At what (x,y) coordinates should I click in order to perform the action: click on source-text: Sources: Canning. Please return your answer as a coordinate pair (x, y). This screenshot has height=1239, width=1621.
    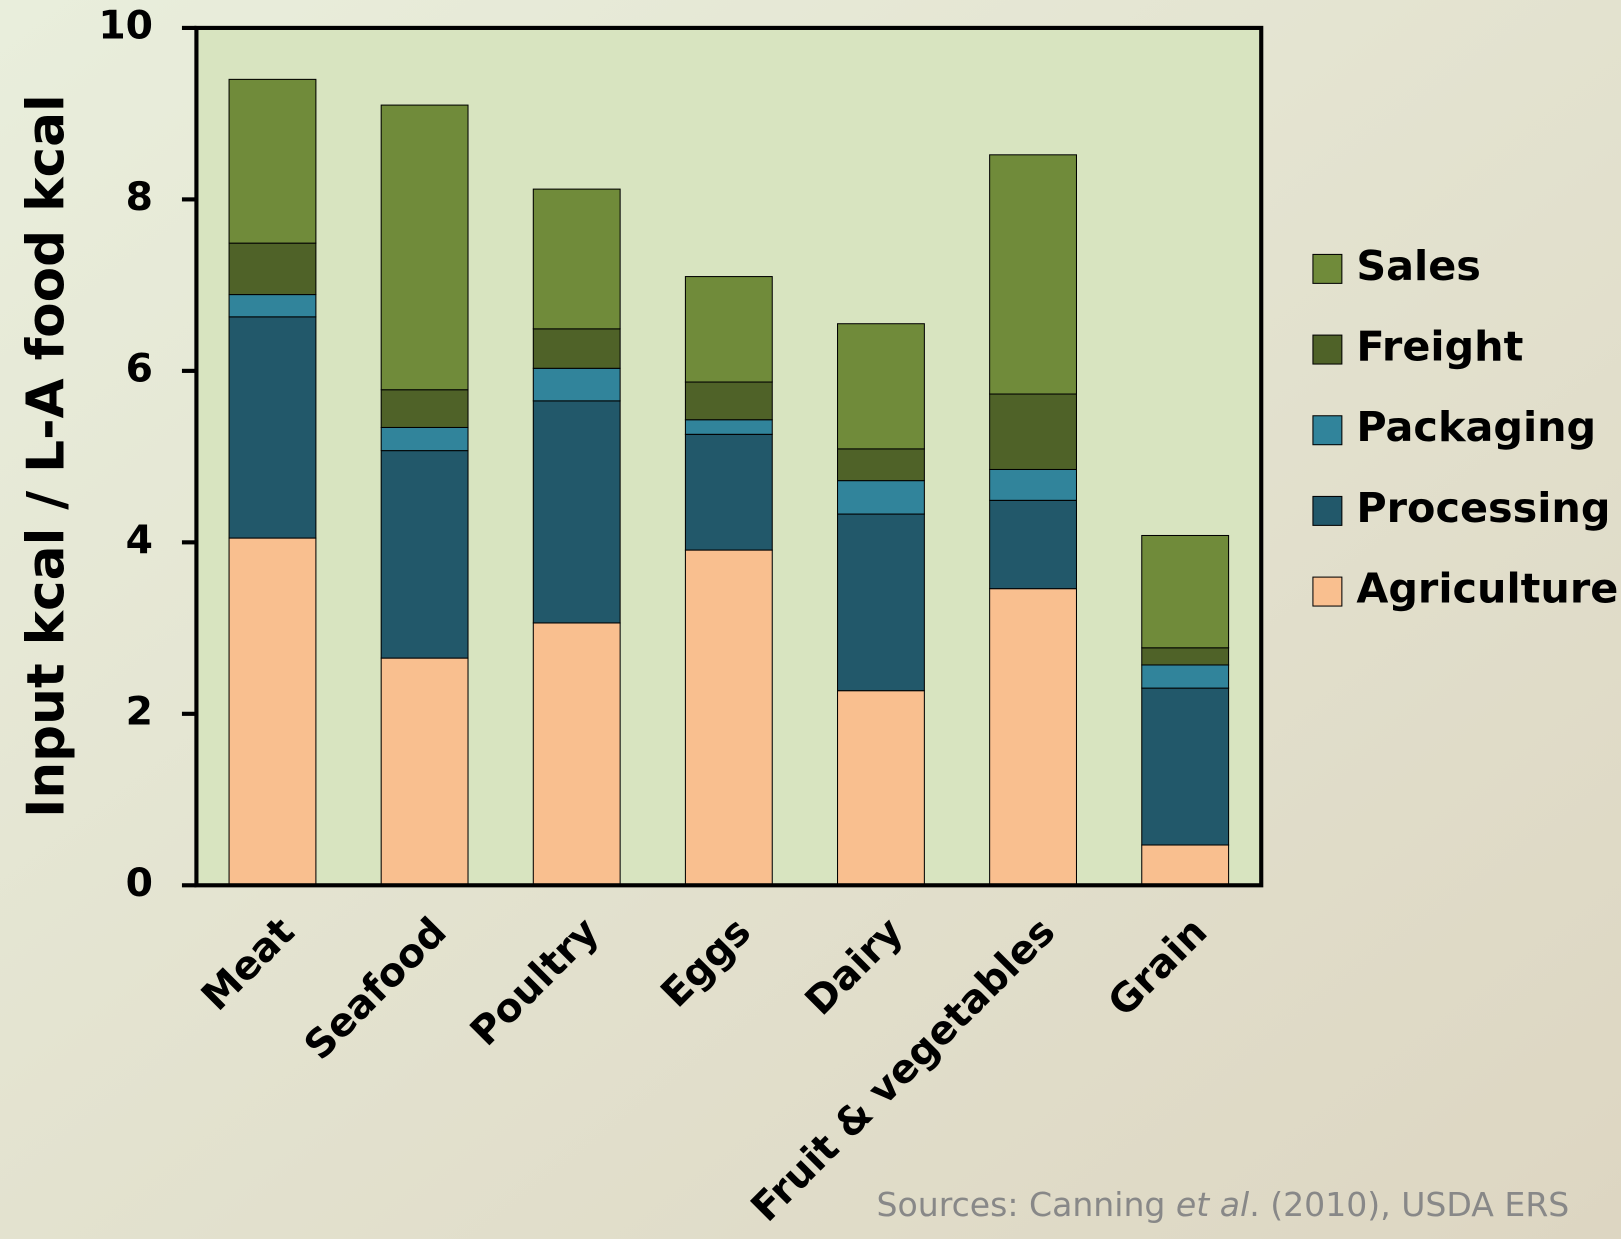
    Looking at the image, I should click on (1026, 1203).